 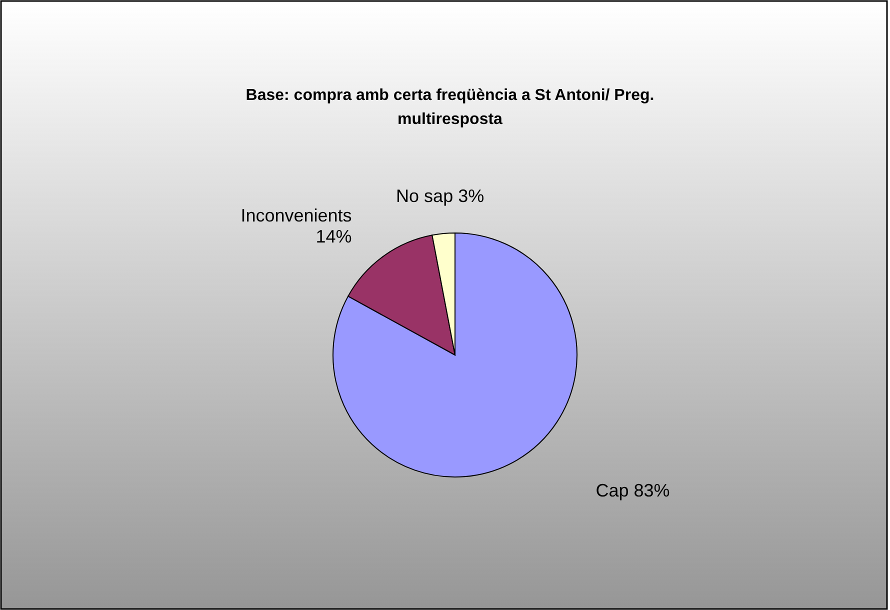 What do you see at coordinates (296, 215) in the screenshot?
I see `slice-label: Inconvenients` at bounding box center [296, 215].